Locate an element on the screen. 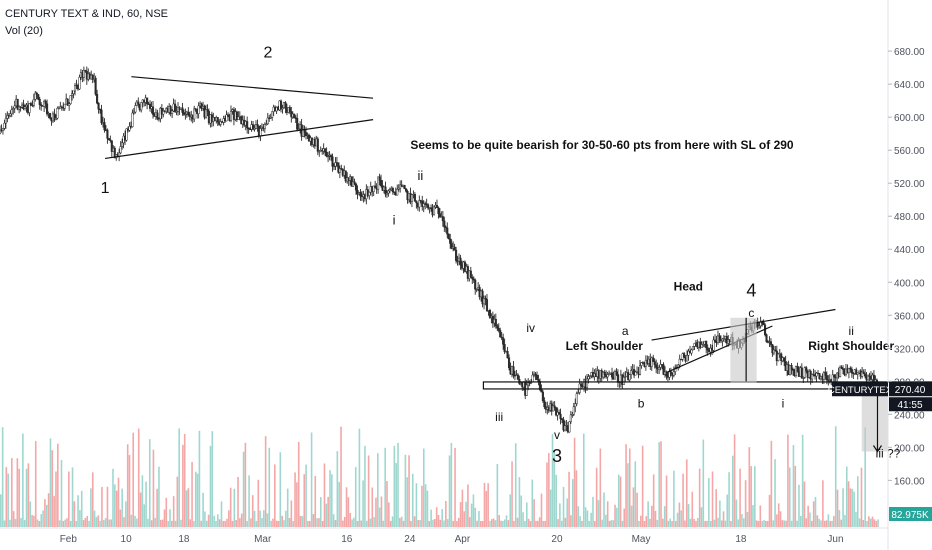 This screenshot has width=932, height=550. countdown-badge is located at coordinates (910, 404).